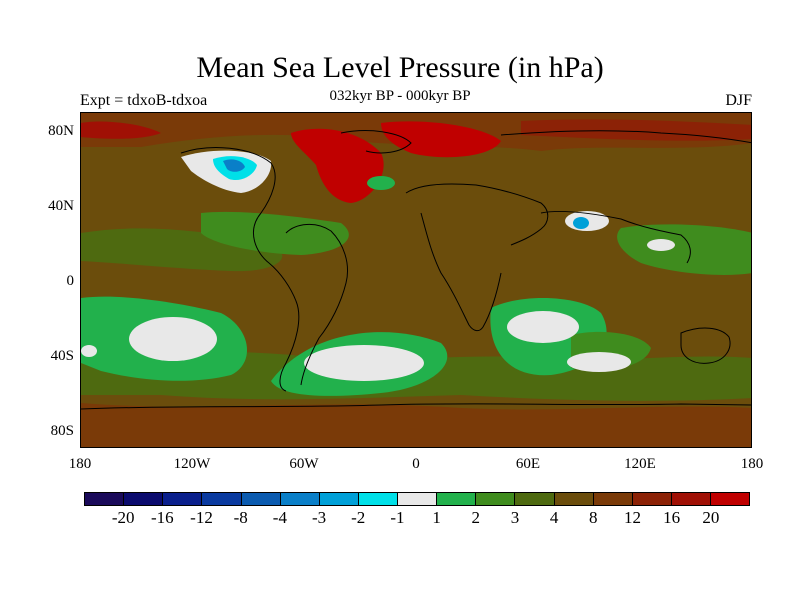 The image size is (800, 600). I want to click on white-blob-south-indian, so click(599, 362).